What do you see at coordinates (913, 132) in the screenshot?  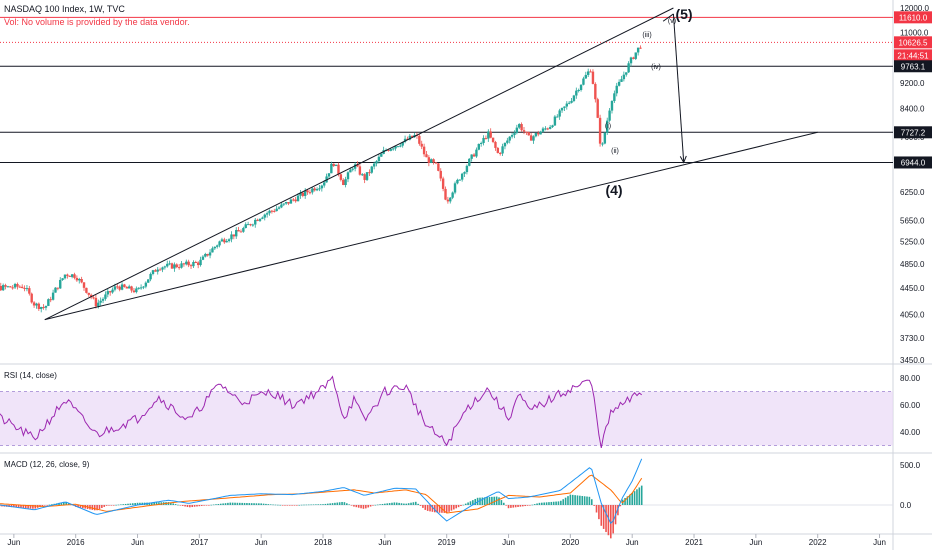 I see `price-label-text: 7727.2` at bounding box center [913, 132].